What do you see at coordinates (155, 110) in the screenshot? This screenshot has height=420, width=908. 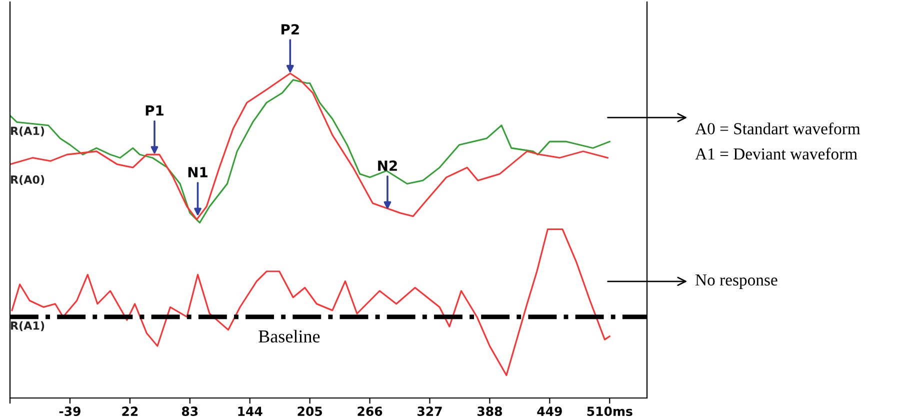 I see `annotation: P1` at bounding box center [155, 110].